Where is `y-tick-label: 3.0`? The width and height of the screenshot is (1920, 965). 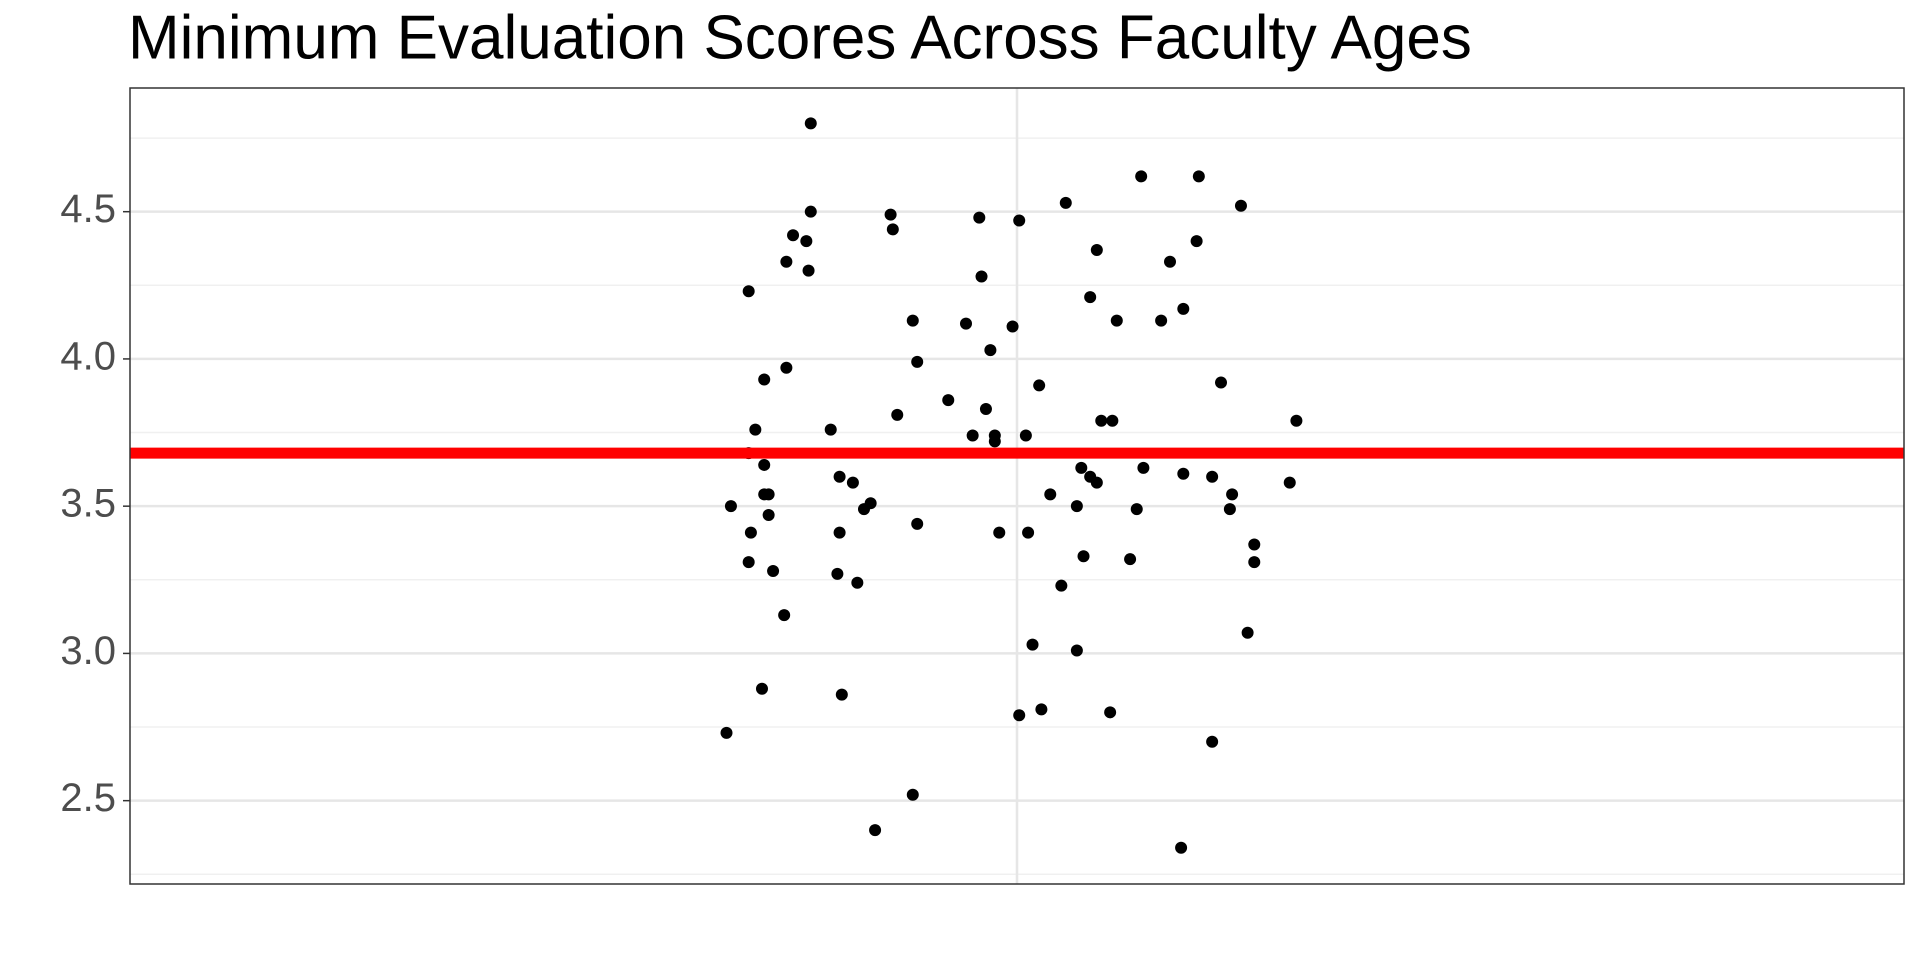 y-tick-label: 3.0 is located at coordinates (88, 651).